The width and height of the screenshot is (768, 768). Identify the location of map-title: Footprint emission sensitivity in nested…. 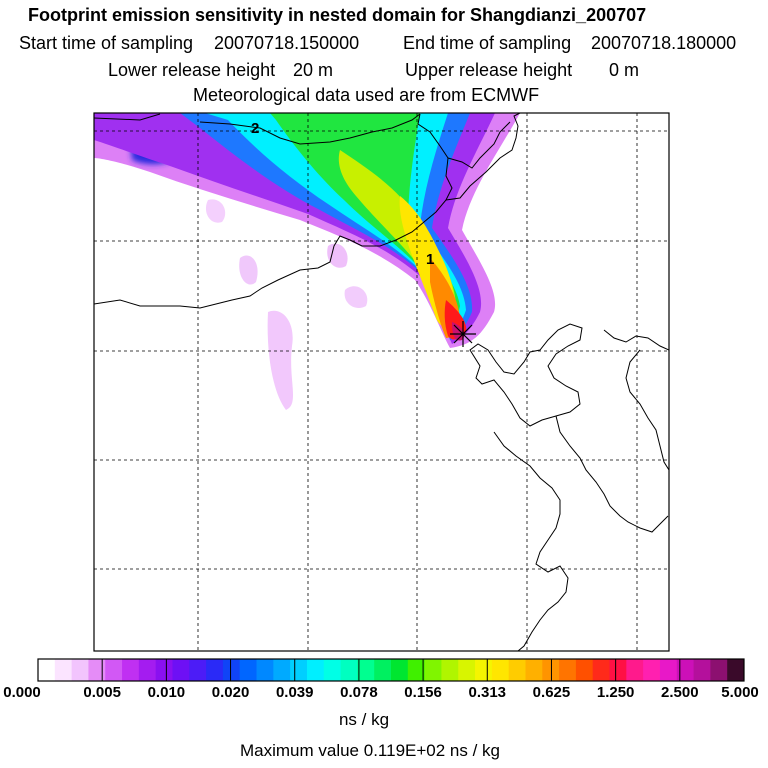
(337, 15).